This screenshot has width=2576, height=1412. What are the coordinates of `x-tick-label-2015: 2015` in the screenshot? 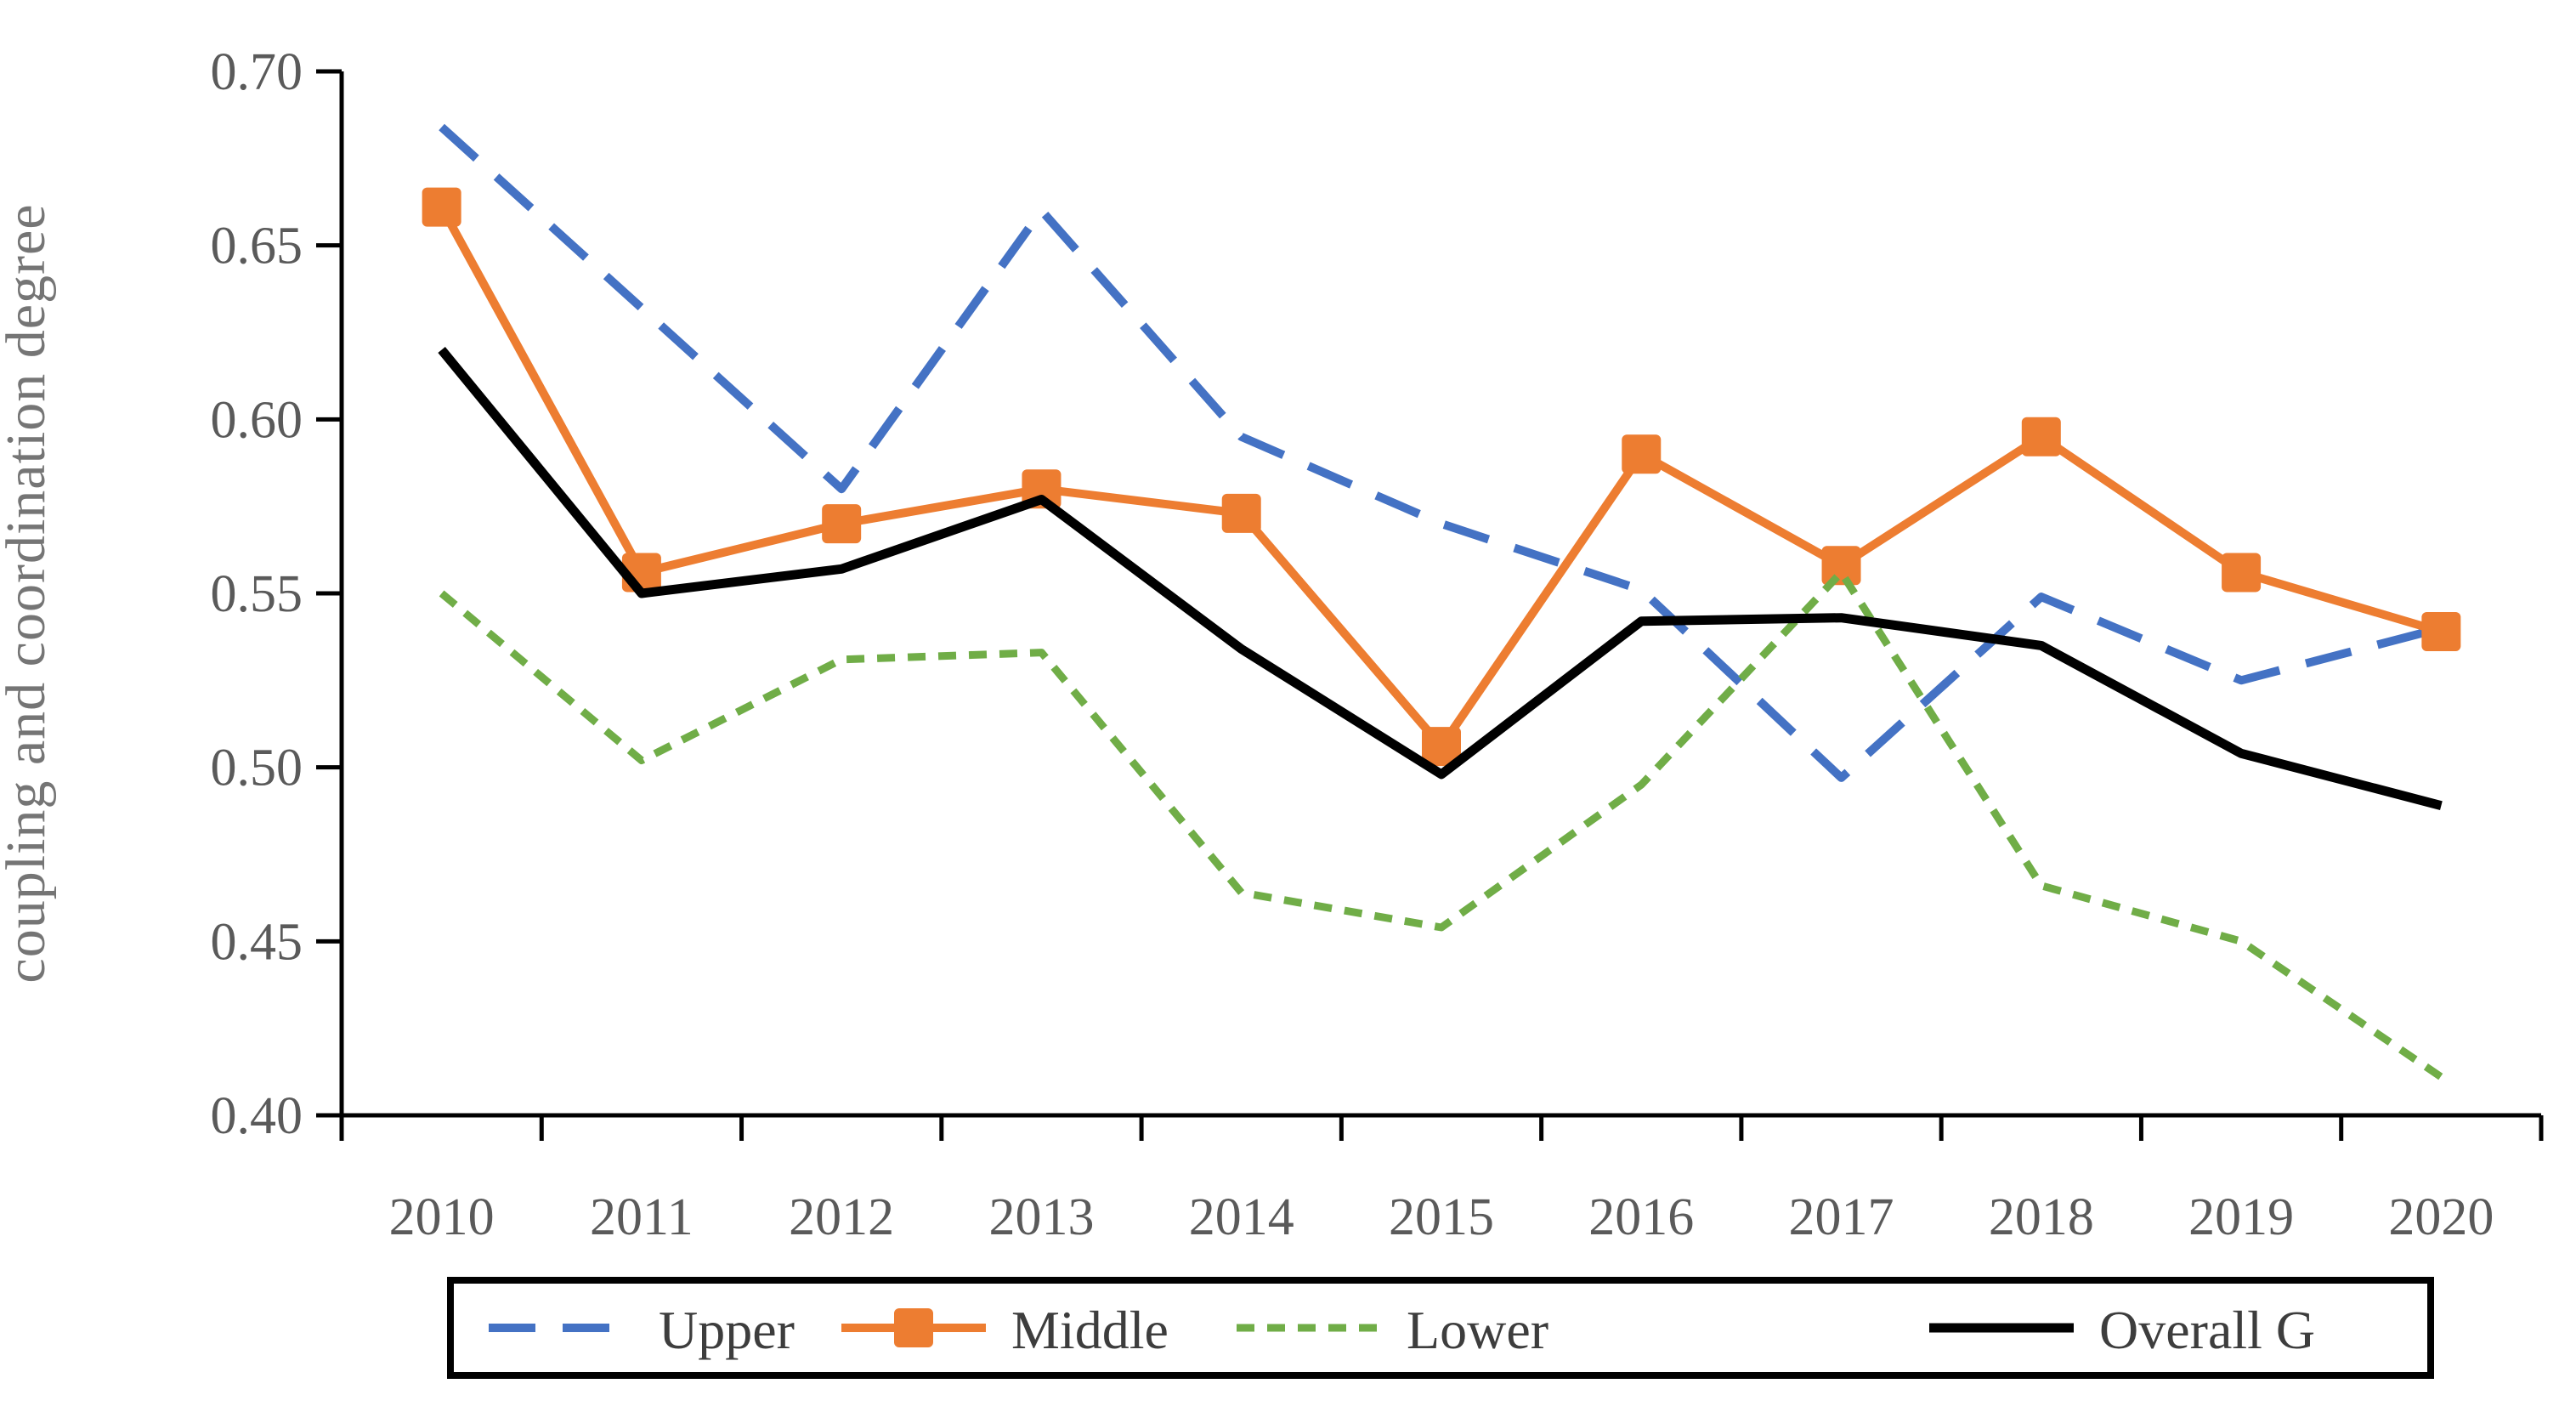 It's located at (1441, 1217).